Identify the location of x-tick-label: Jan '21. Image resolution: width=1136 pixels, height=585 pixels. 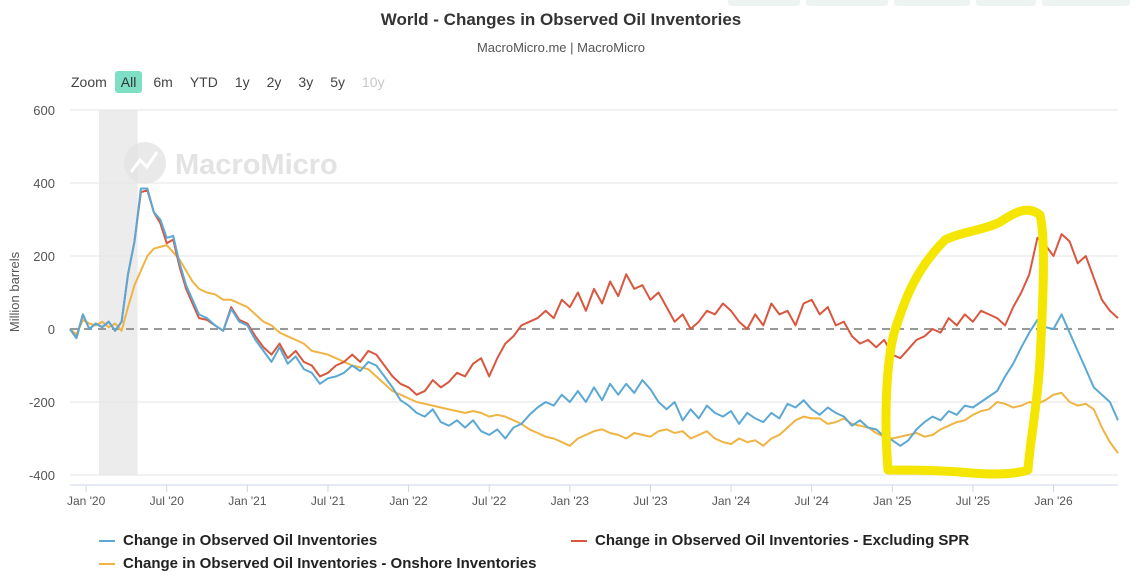
(247, 501).